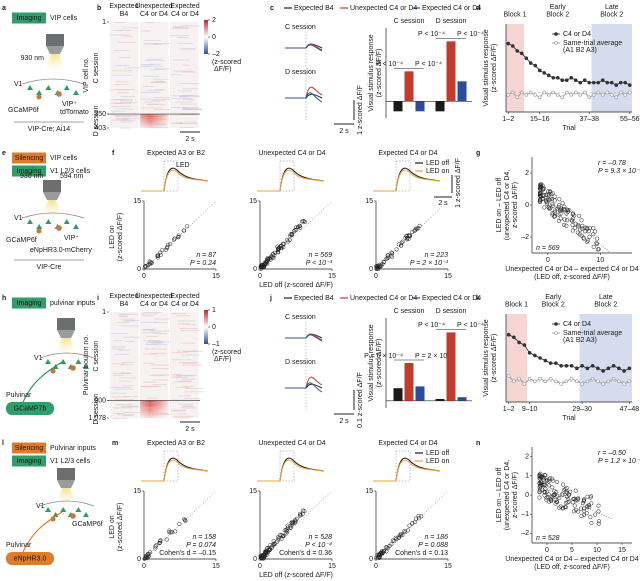 Image resolution: width=640 pixels, height=581 pixels. Describe the element at coordinates (527, 173) in the screenshot. I see `tick-label: 2` at that location.